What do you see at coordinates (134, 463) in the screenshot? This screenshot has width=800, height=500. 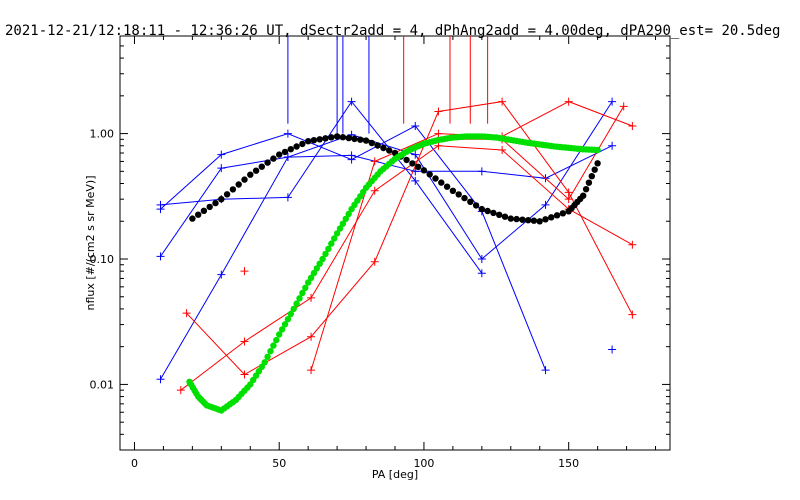 I see `x-tick-label: 0` at bounding box center [134, 463].